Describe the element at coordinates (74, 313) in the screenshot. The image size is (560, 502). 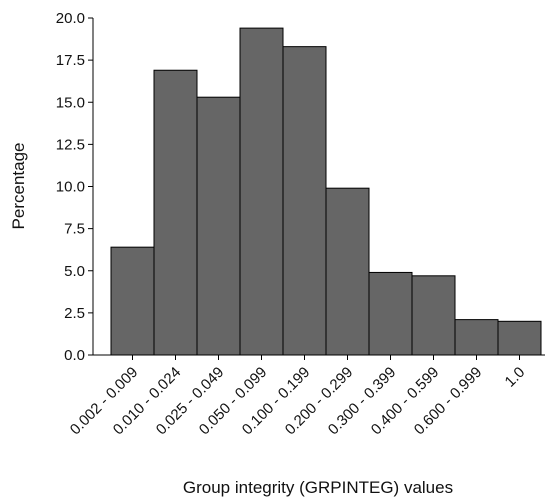
I see `y-tick-label: 2.5` at that location.